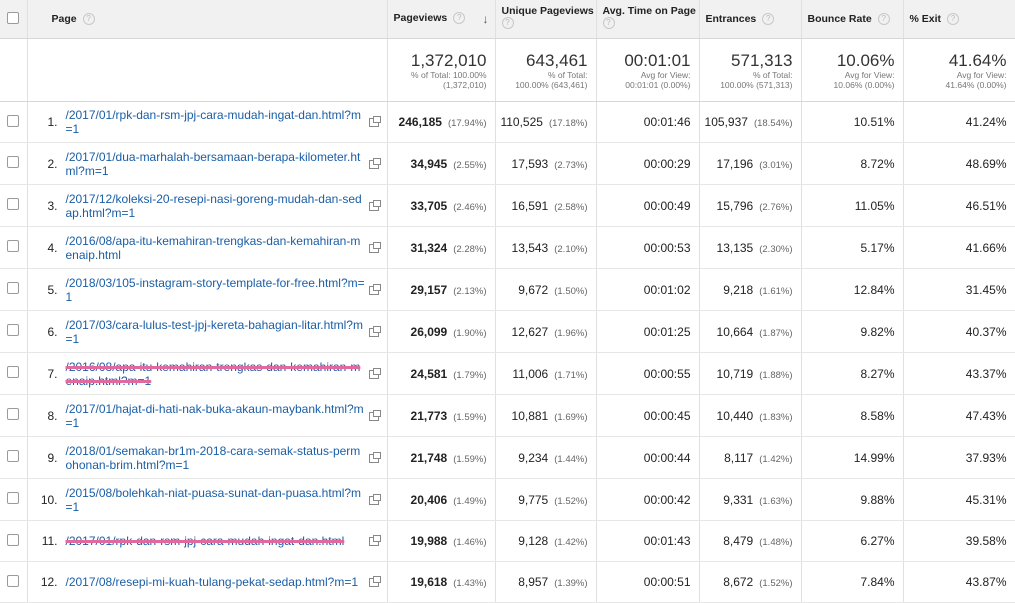 Image resolution: width=1015 pixels, height=603 pixels. Describe the element at coordinates (773, 123) in the screenshot. I see `entrances-percent: (18.54%)` at that location.